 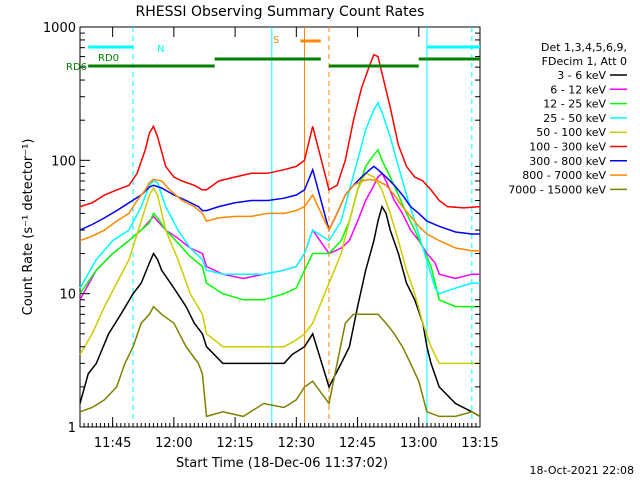 I want to click on x-tick-label: 13:00, so click(x=418, y=443).